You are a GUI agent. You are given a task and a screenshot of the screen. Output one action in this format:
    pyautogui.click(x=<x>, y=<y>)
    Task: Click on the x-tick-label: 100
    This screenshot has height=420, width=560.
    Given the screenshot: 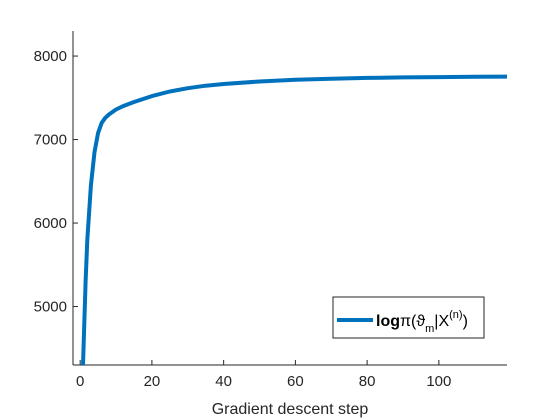 What is the action you would take?
    pyautogui.click(x=438, y=381)
    